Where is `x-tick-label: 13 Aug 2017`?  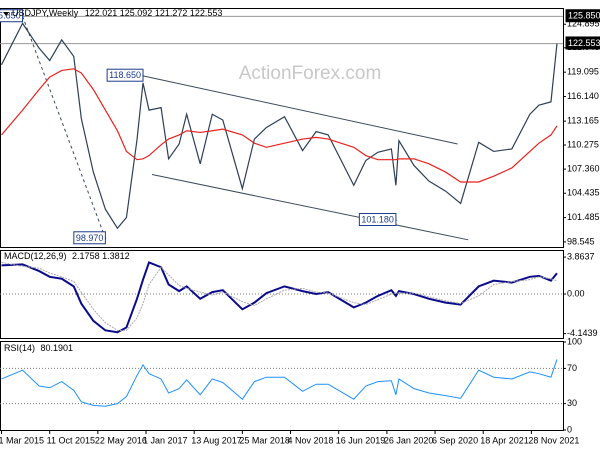
x-tick-label: 13 Aug 2017 is located at coordinates (216, 440).